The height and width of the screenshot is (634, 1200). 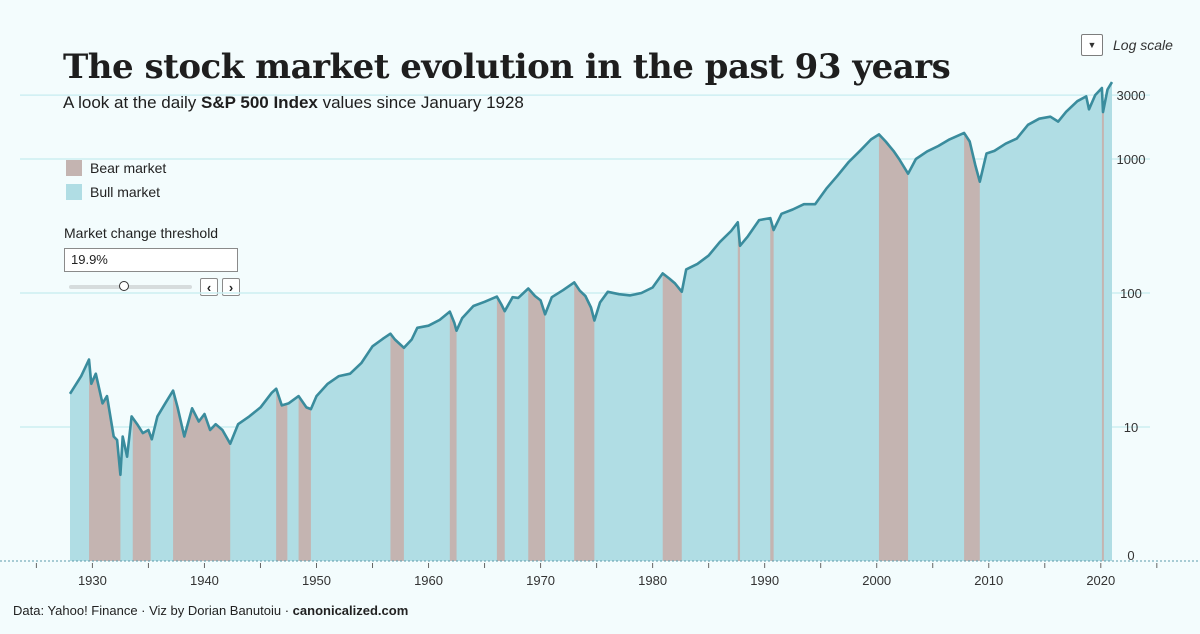 I want to click on x-tick-1990: 1990, so click(x=764, y=580).